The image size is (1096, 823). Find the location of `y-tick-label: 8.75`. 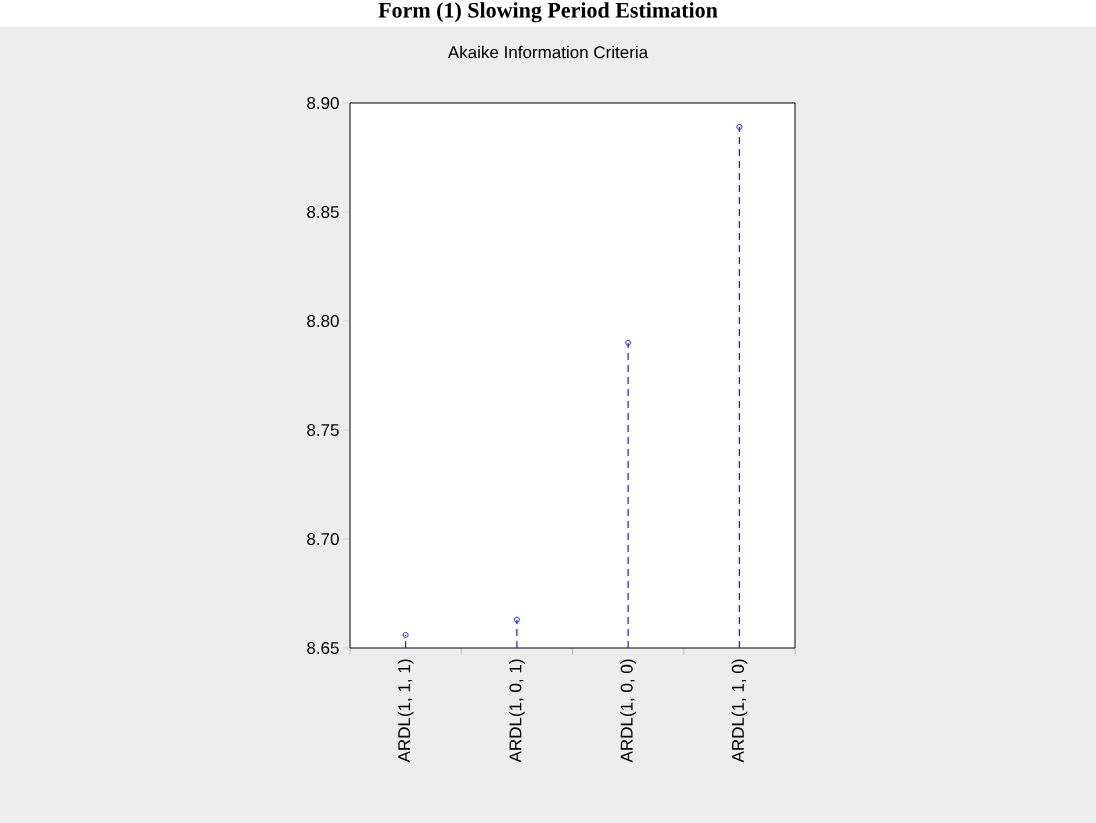

y-tick-label: 8.75 is located at coordinates (323, 430).